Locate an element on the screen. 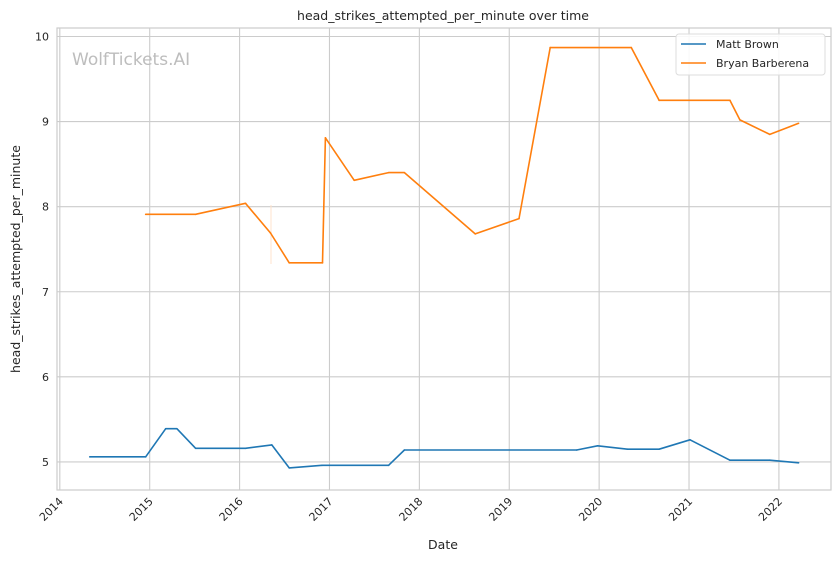 The image size is (840, 565). legend-label-matt-brown: Matt Brown is located at coordinates (747, 44).